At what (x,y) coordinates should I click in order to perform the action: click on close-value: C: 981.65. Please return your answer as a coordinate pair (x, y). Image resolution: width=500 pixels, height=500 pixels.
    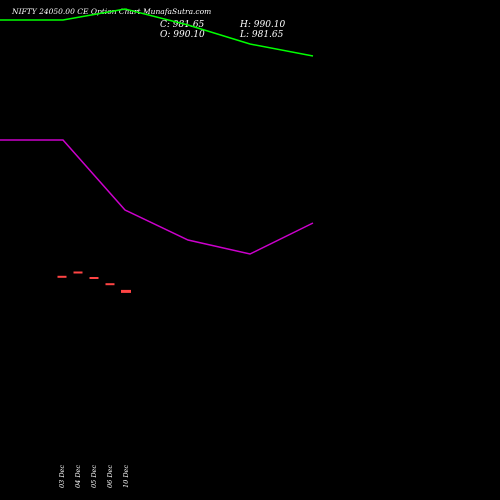
    Looking at the image, I should click on (182, 25).